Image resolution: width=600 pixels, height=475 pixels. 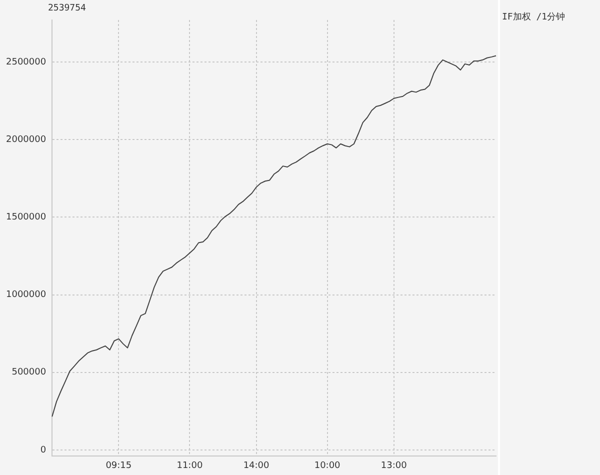 I want to click on y-tick-label: 2000000, so click(x=26, y=139).